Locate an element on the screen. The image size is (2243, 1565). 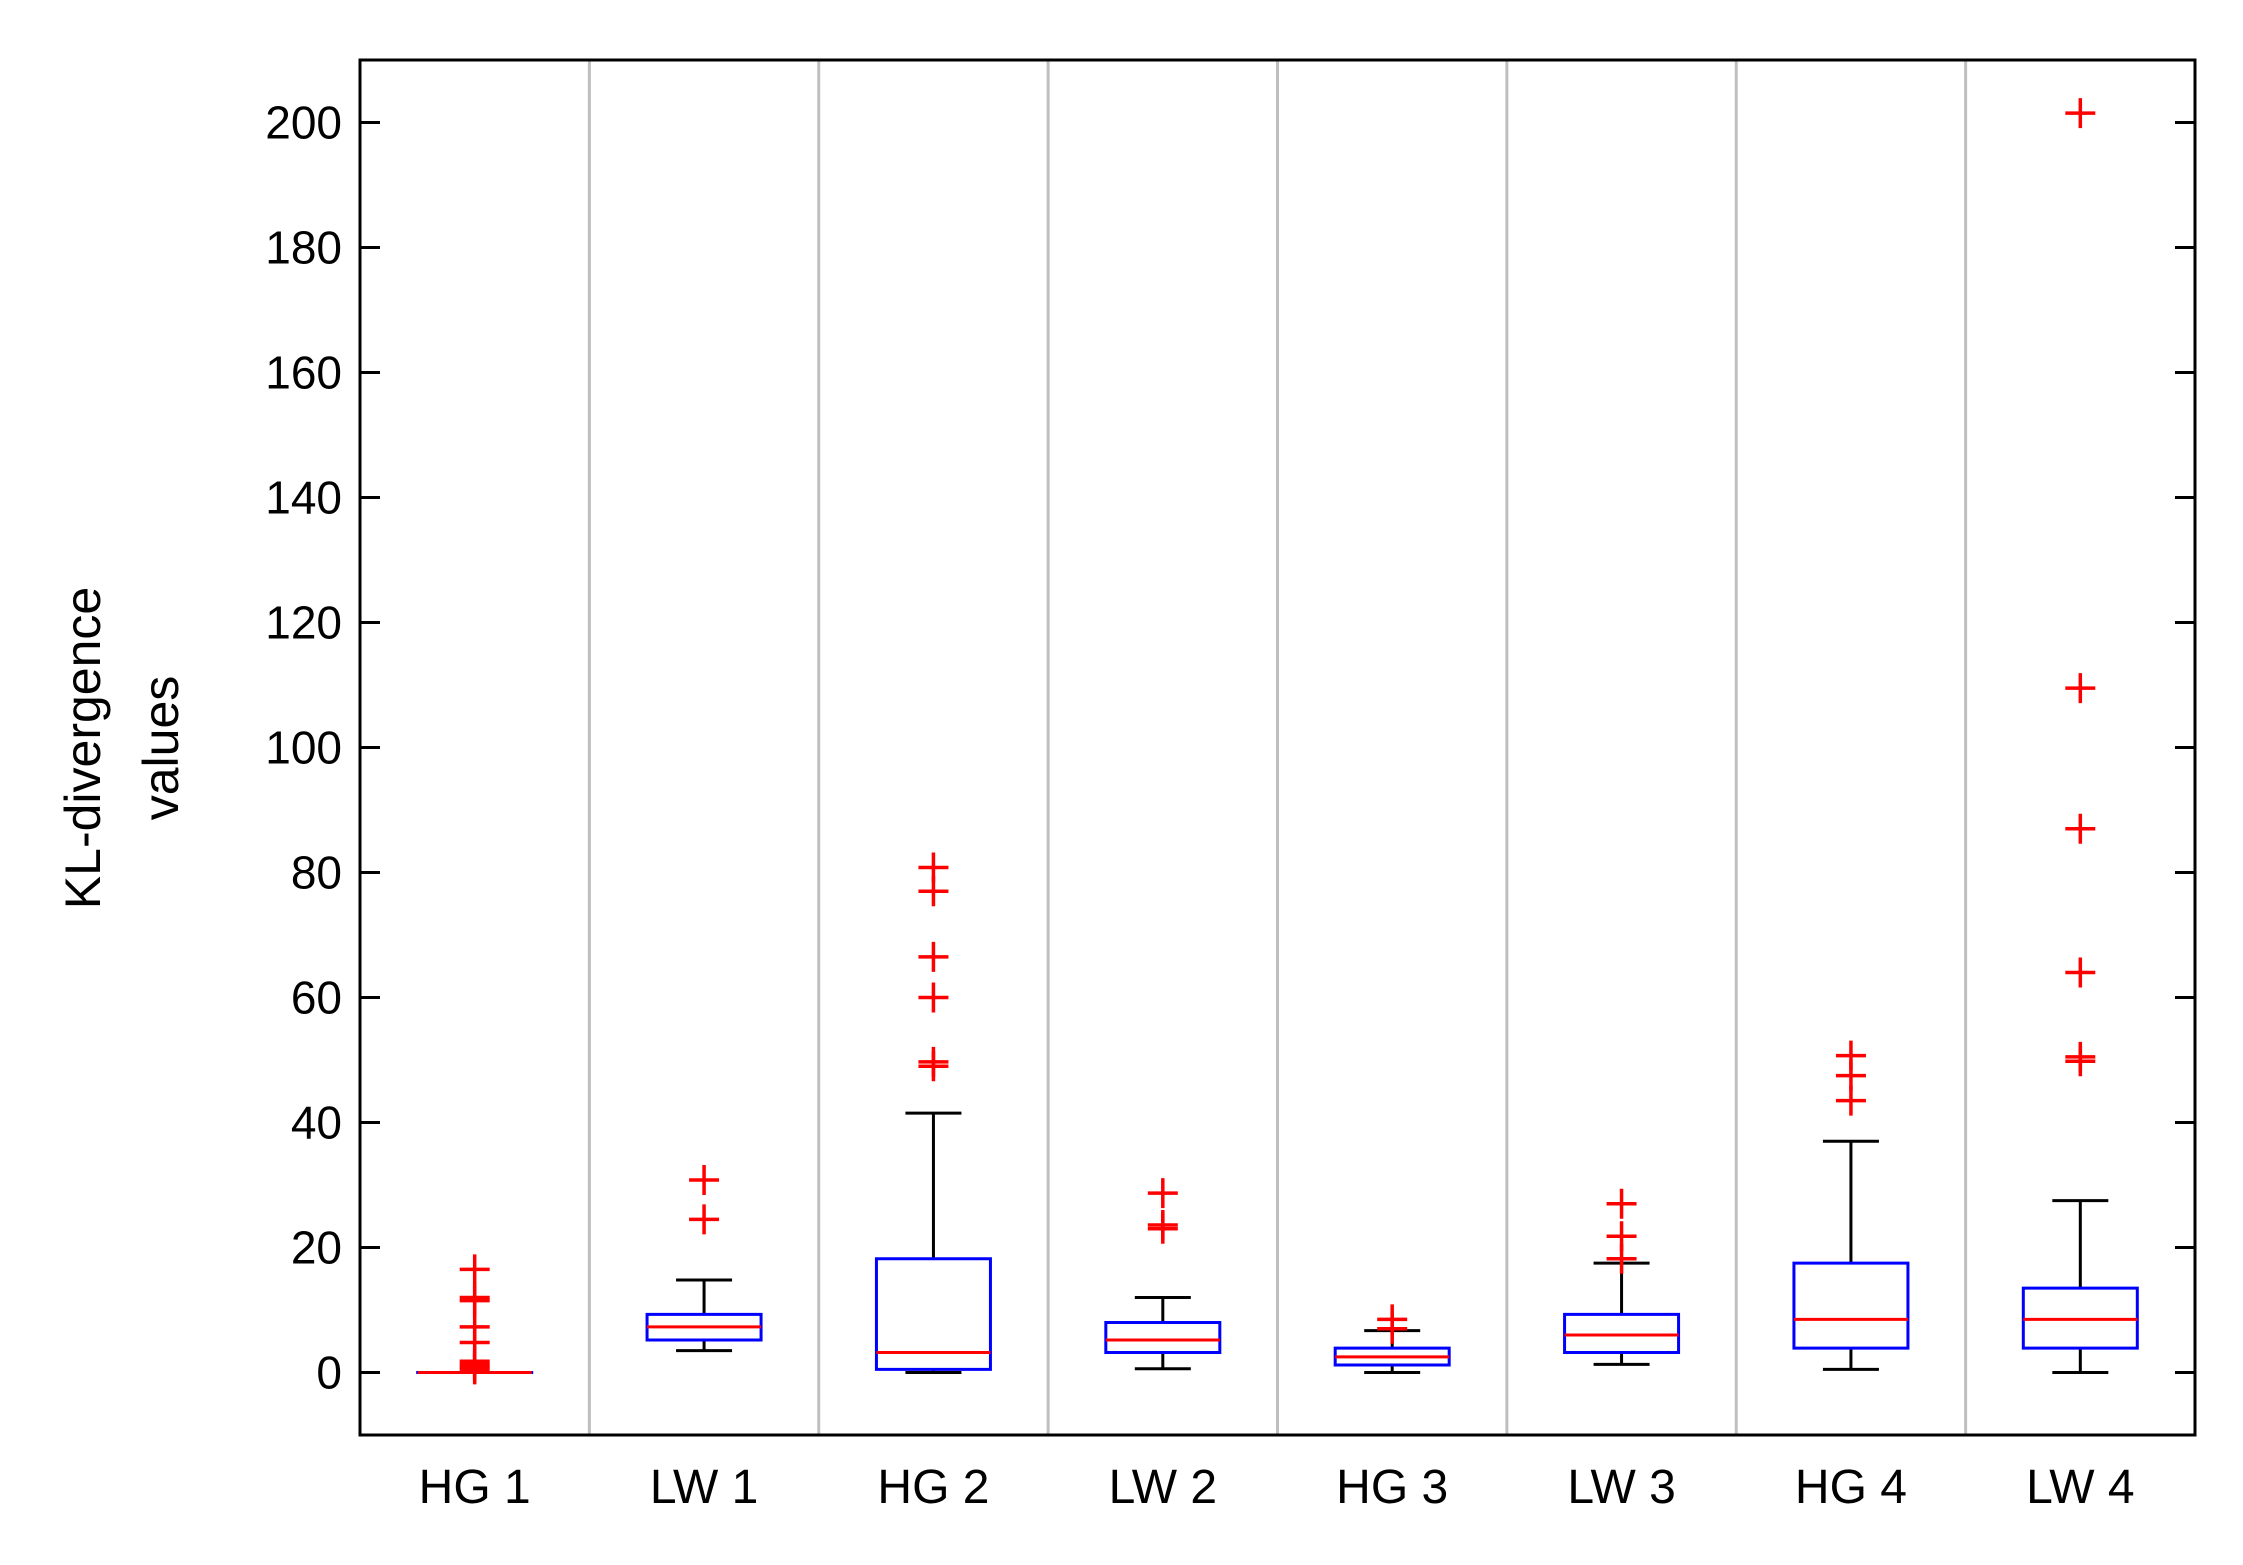
y-tick-label: 80 is located at coordinates (316, 873).